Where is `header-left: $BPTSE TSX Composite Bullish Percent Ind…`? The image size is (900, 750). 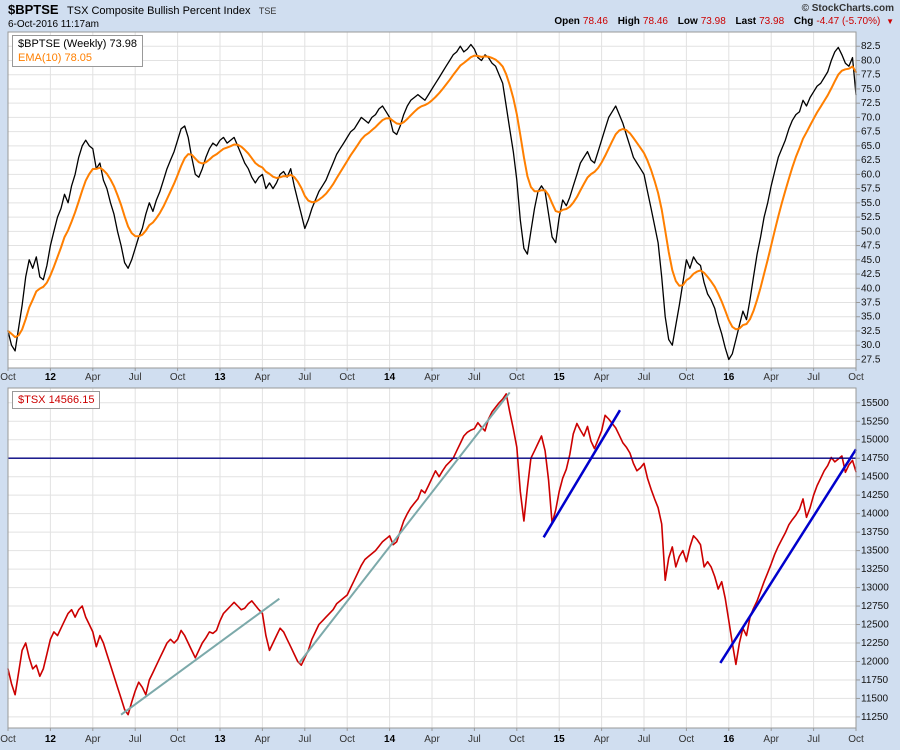 header-left: $BPTSE TSX Composite Bullish Percent Ind… is located at coordinates (142, 16).